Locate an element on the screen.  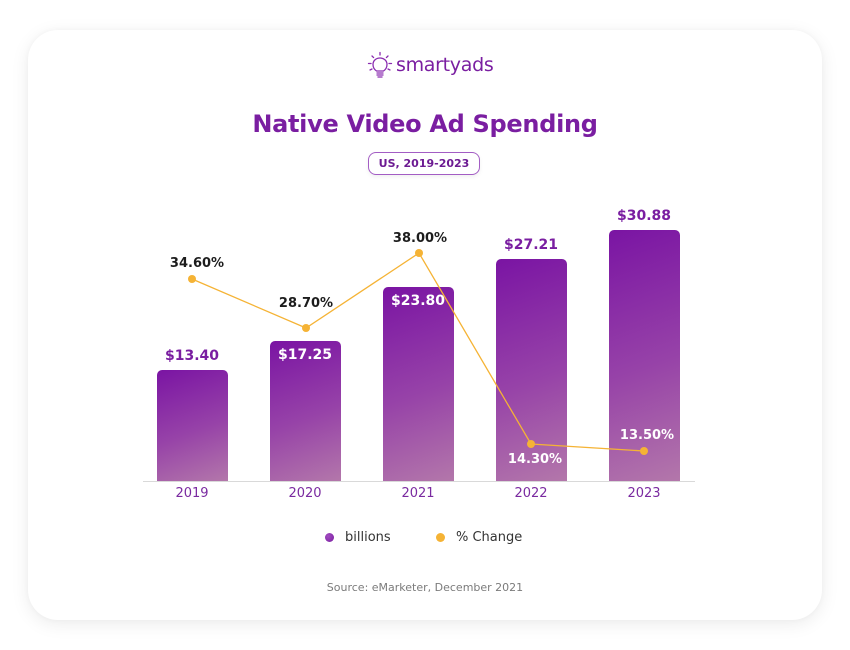
legend-label-billions: billions is located at coordinates (368, 537).